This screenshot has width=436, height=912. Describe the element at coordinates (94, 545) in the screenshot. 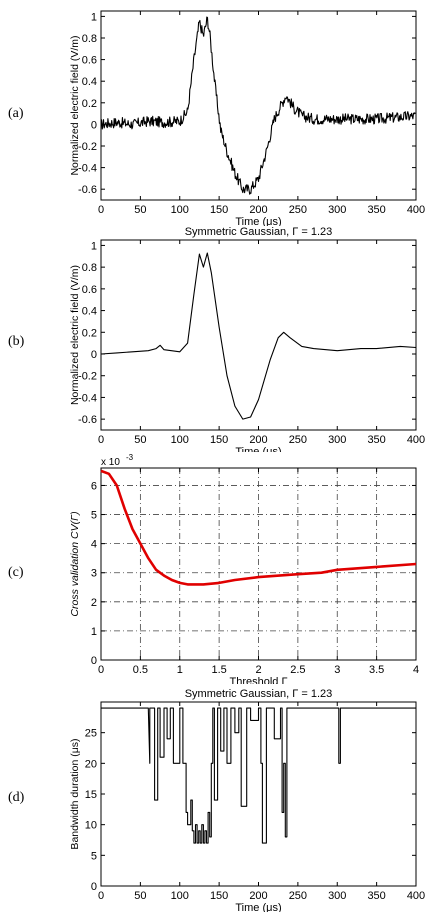

I see `y-tick-label: 4` at that location.